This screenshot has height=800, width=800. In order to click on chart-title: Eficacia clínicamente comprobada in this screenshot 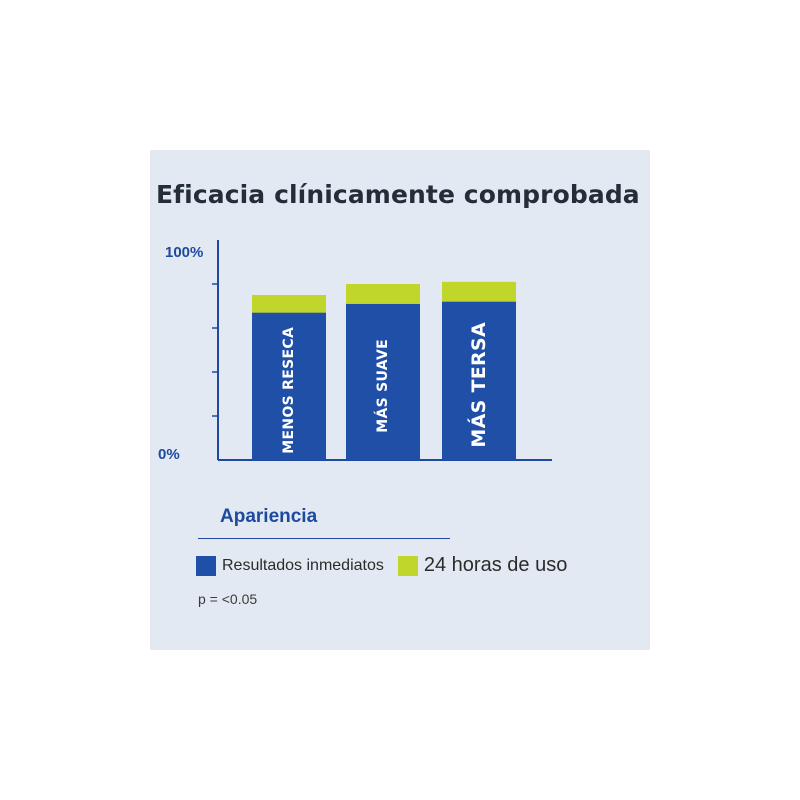, I will do `click(398, 194)`.